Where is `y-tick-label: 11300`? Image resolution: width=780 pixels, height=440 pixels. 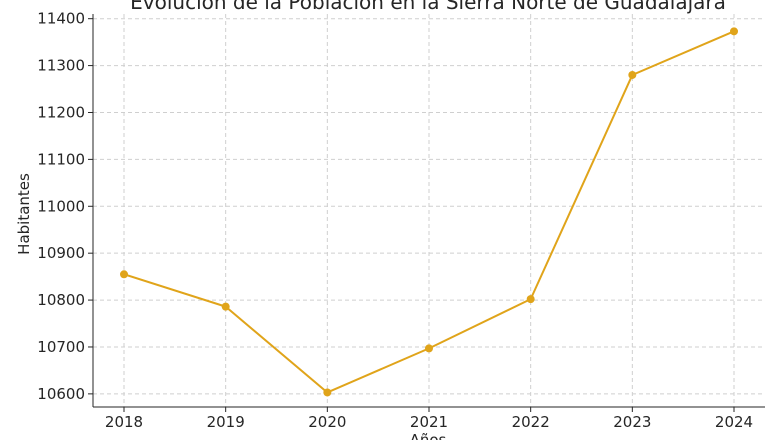
y-tick-label: 11300 is located at coordinates (61, 66).